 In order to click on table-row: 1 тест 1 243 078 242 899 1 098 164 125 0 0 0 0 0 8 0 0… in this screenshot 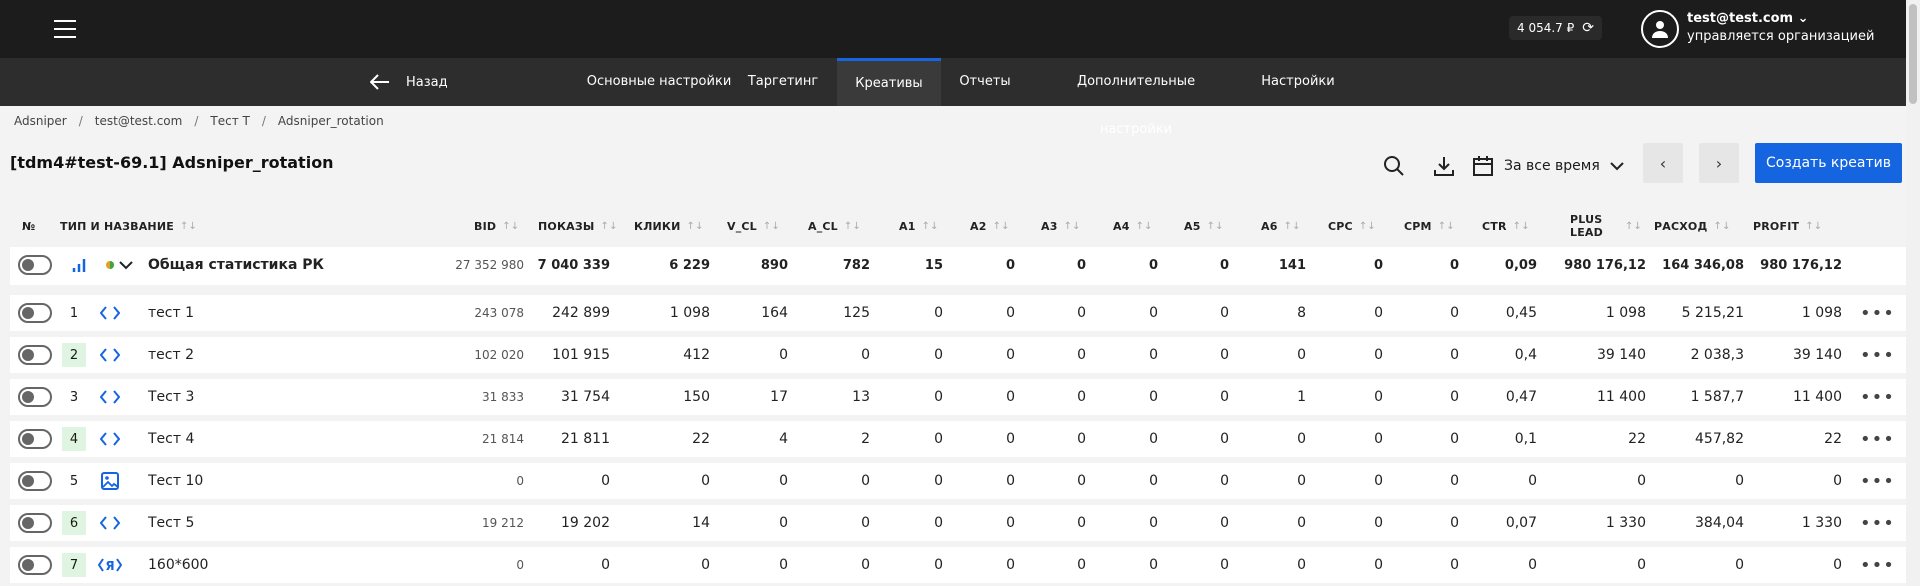, I will do `click(958, 313)`.